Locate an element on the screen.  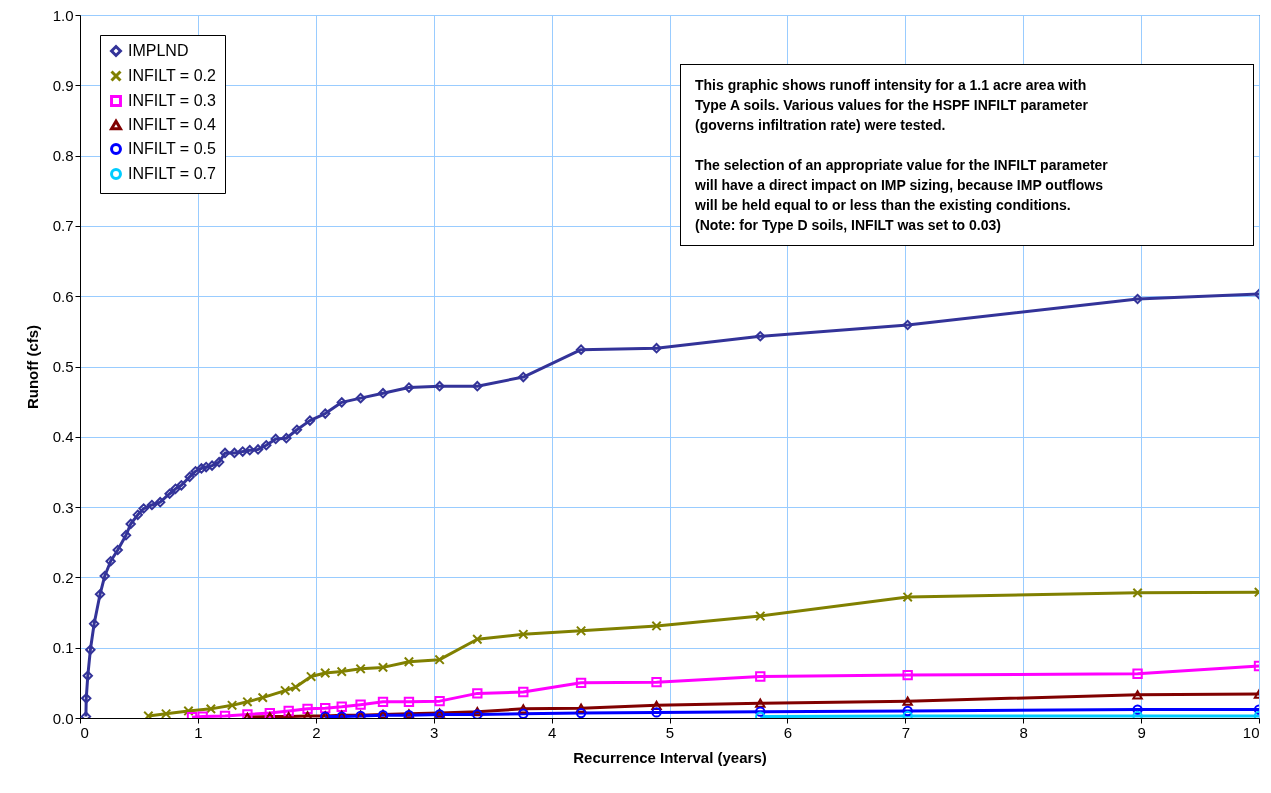
legend-label: INFILT = 0.5 is located at coordinates (172, 148).